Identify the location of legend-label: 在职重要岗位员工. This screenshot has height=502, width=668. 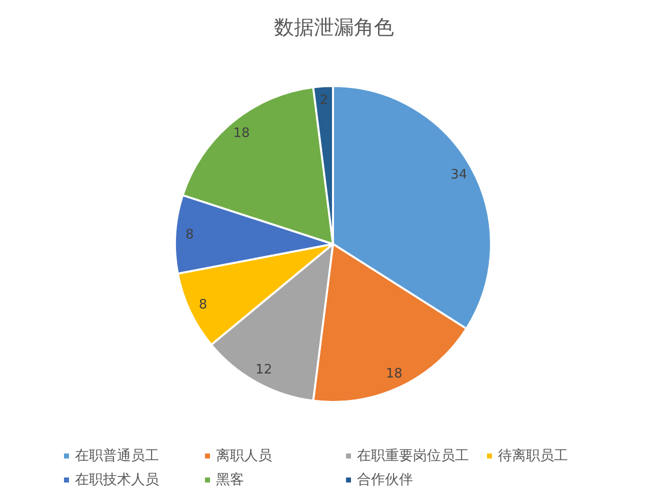
(413, 456).